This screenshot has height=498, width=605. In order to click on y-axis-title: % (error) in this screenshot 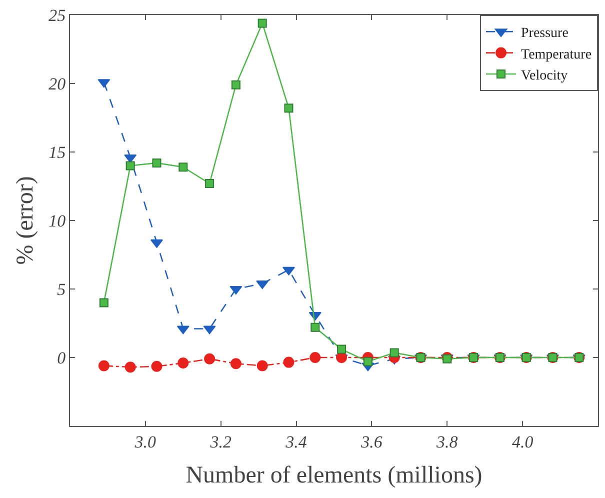, I will do `click(25, 220)`.